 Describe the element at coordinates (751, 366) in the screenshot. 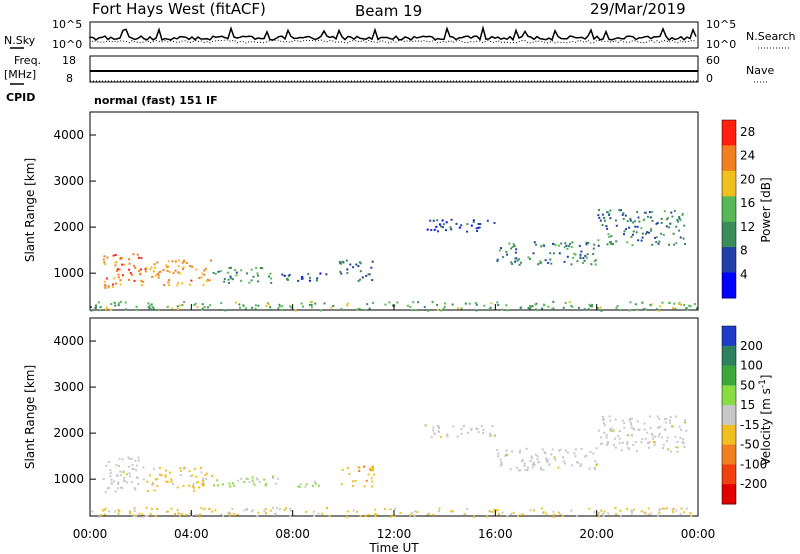

I see `colorbar-tick-label: 100` at that location.